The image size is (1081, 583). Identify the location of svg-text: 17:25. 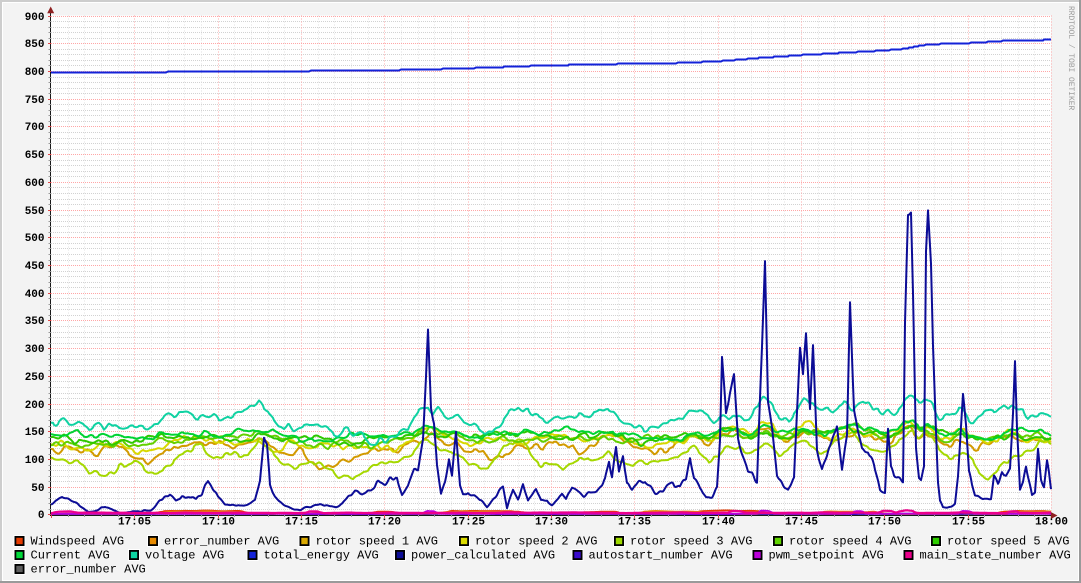
(468, 522).